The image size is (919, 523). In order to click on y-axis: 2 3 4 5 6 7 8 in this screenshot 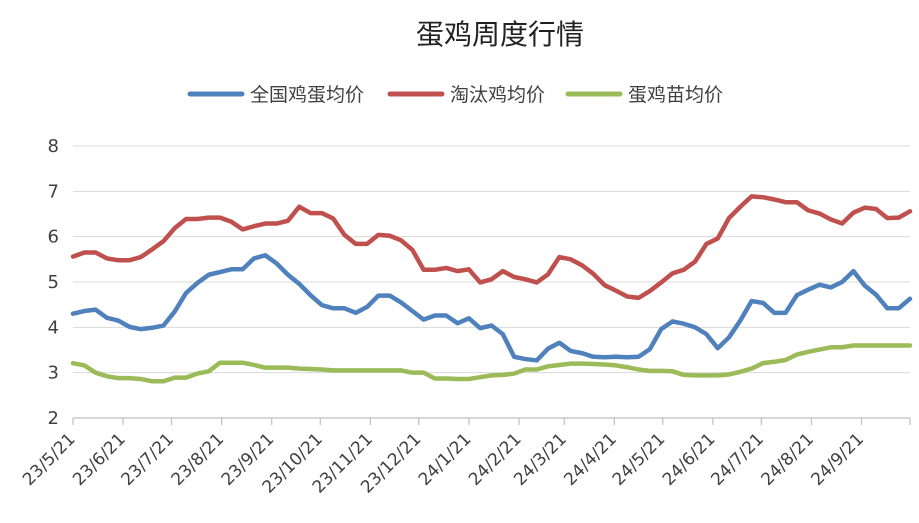, I will do `click(53, 282)`.